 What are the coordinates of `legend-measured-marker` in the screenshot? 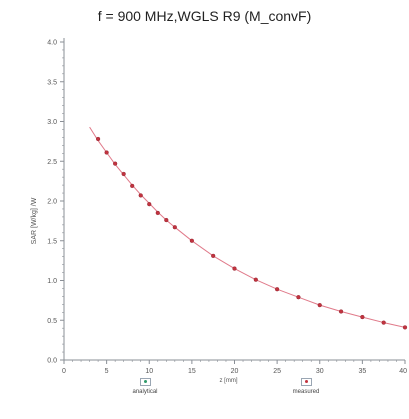 It's located at (306, 382).